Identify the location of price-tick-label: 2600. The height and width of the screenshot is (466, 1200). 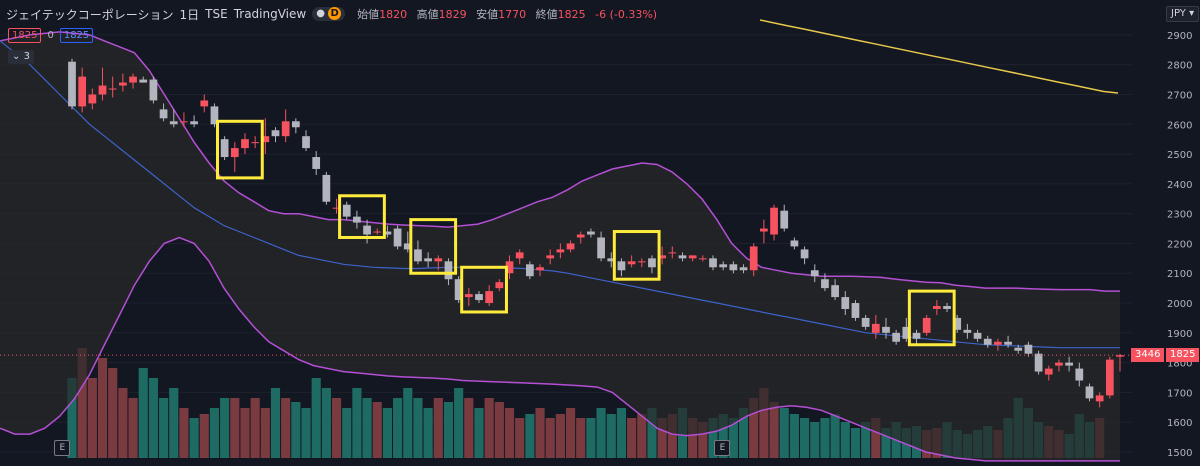
(1179, 125).